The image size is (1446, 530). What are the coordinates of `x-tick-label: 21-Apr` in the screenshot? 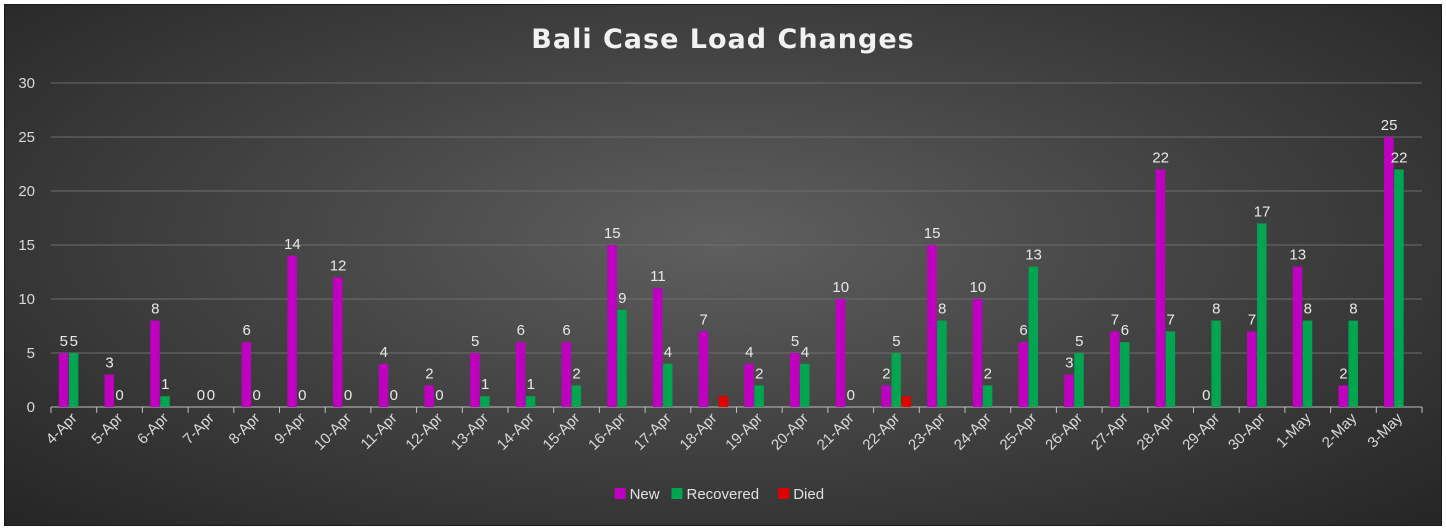 It's located at (836, 432).